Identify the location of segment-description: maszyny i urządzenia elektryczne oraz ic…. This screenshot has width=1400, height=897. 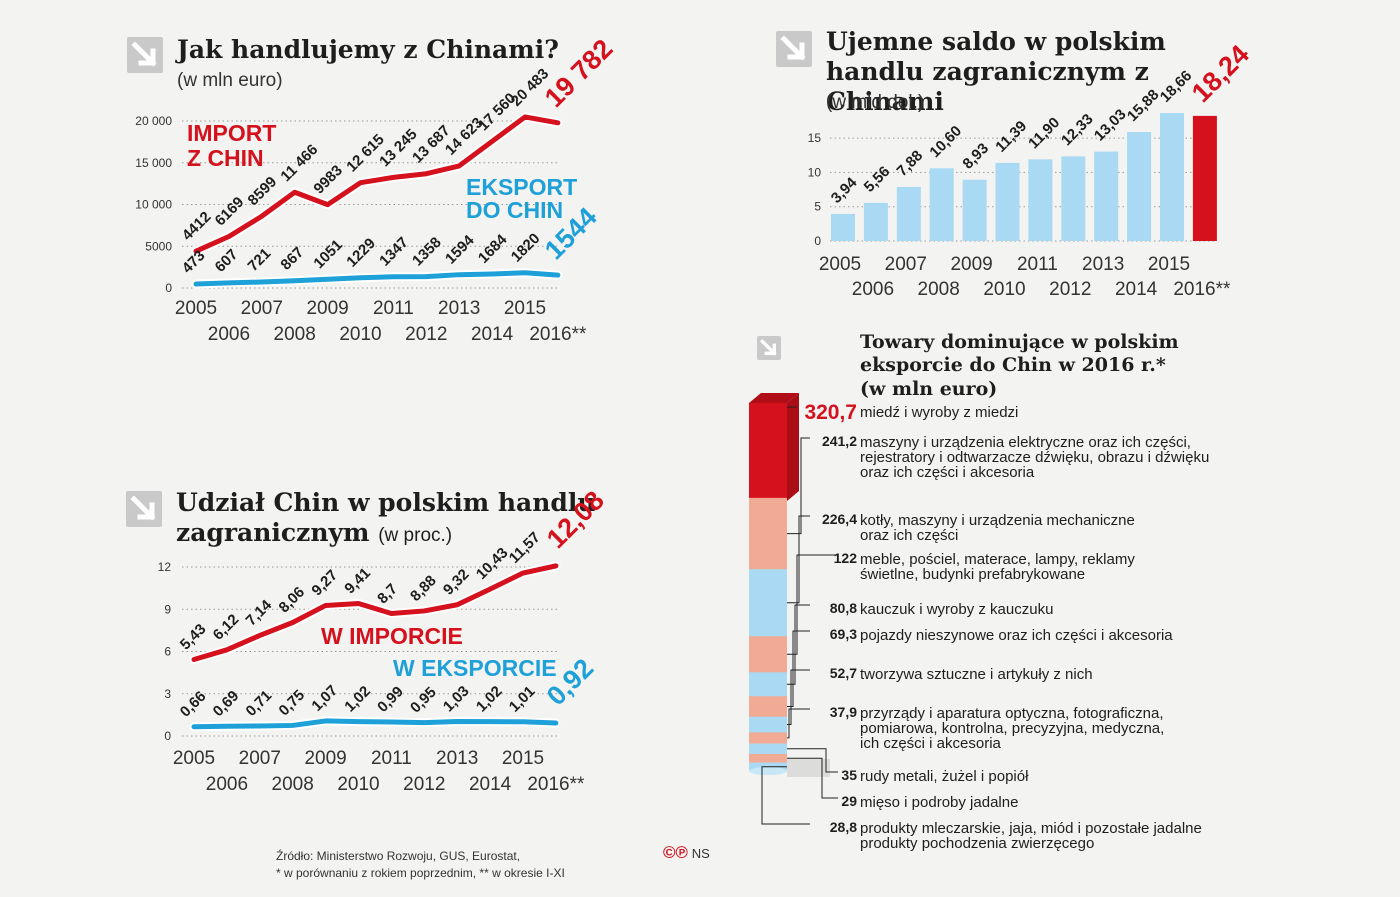
(1025, 442).